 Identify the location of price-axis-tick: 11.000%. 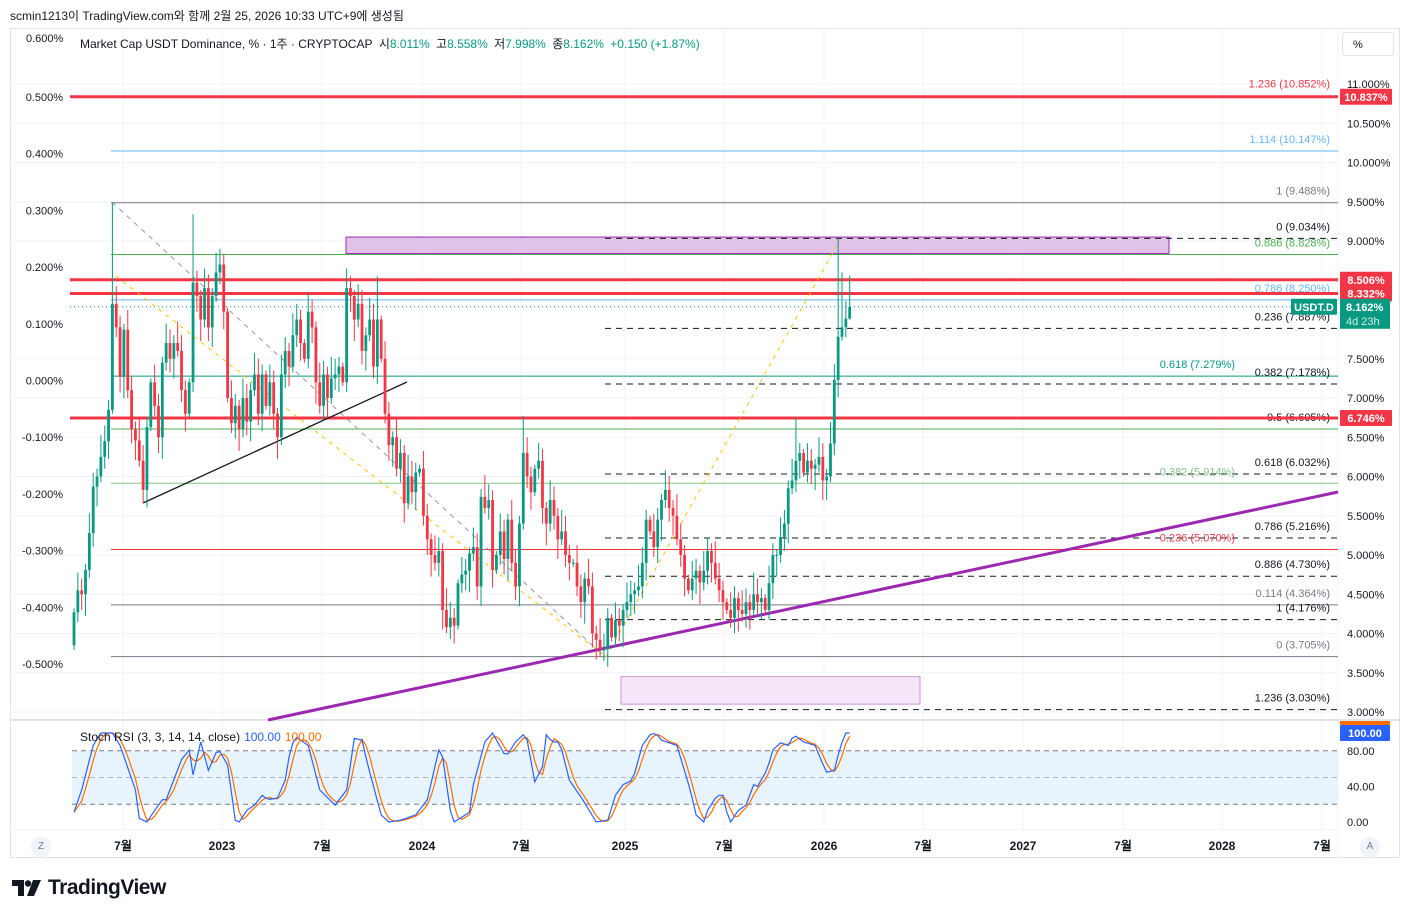
(1368, 85).